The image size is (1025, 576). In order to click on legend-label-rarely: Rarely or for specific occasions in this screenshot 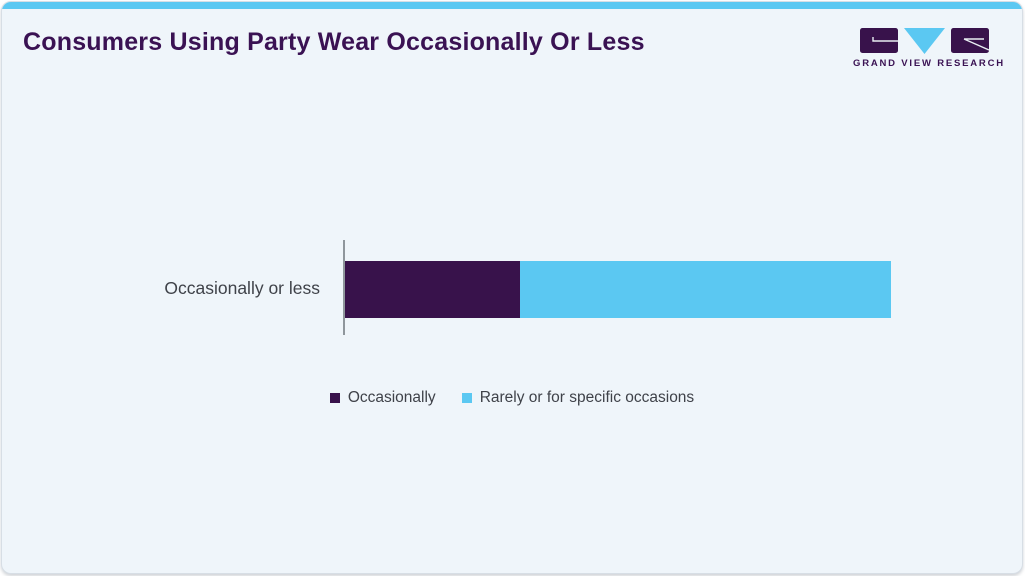, I will do `click(587, 397)`.